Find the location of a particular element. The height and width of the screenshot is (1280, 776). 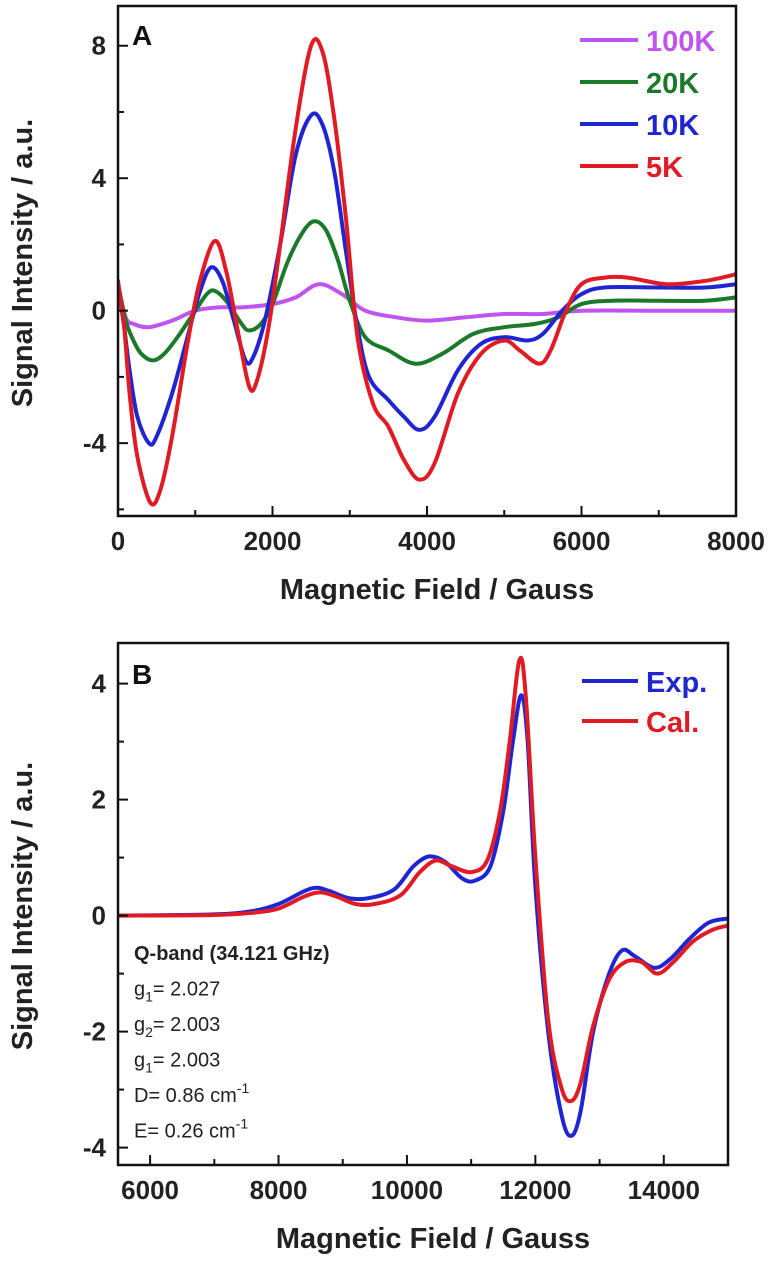

legend: 100K 20K 10K 5K is located at coordinates (647, 105).